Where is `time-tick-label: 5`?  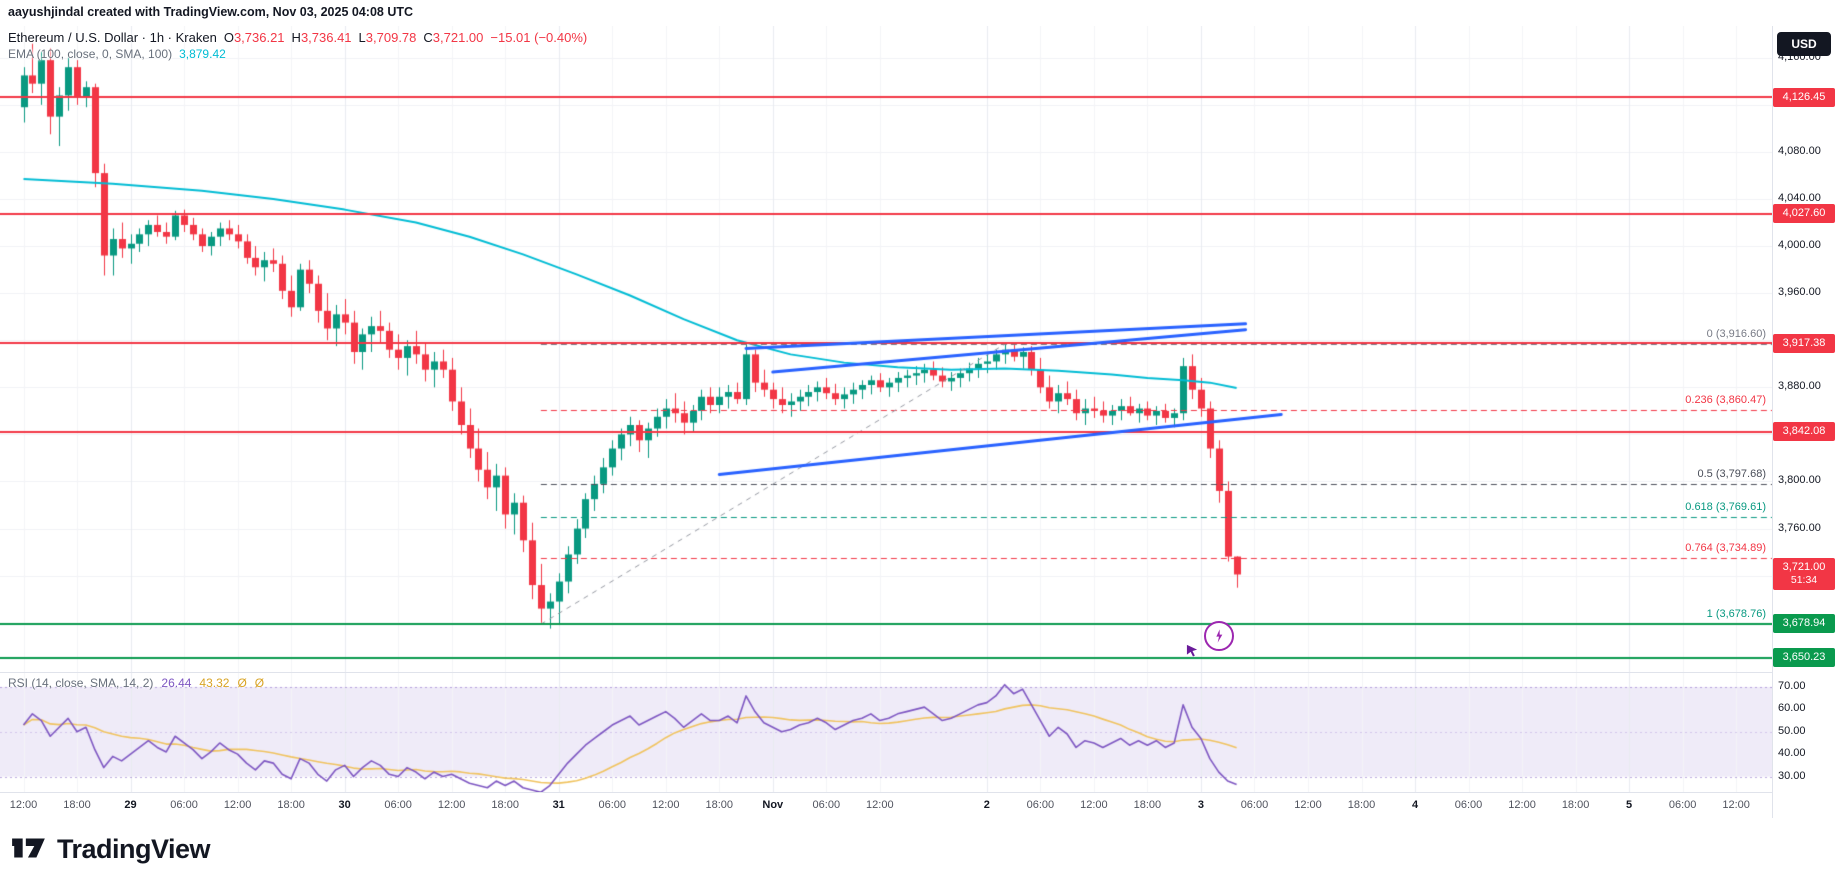 time-tick-label: 5 is located at coordinates (1629, 805).